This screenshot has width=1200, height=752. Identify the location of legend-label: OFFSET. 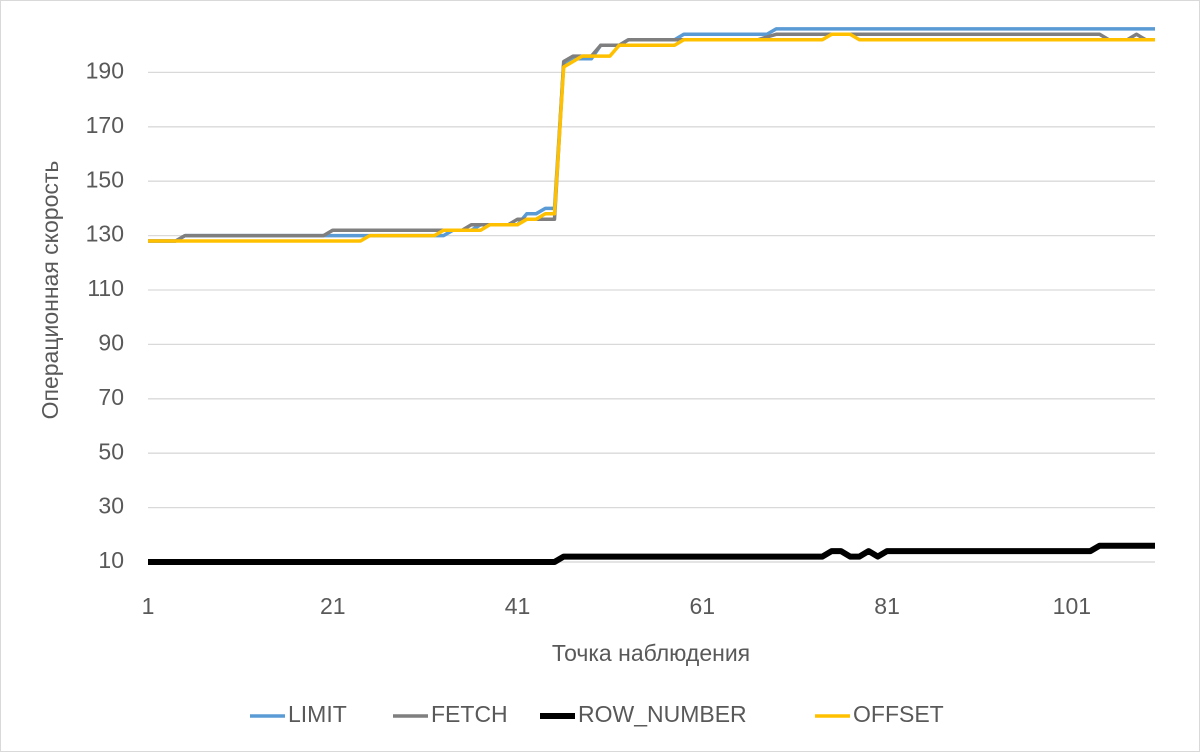
(898, 714).